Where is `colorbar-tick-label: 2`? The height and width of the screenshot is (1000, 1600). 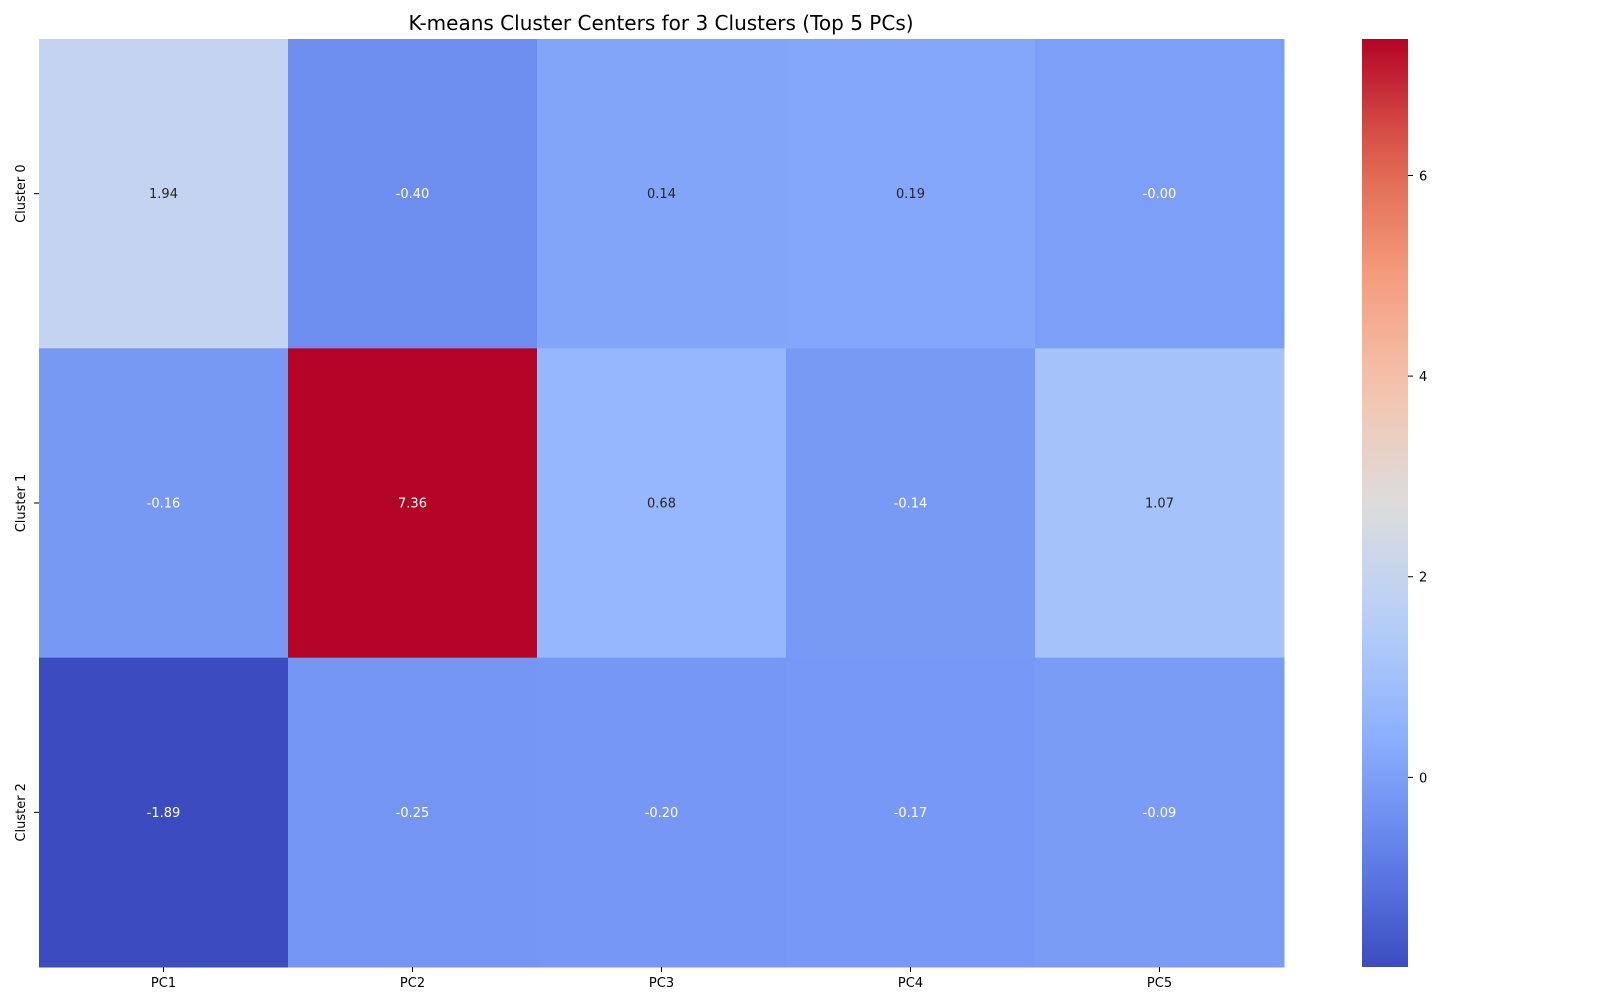
colorbar-tick-label: 2 is located at coordinates (1423, 578).